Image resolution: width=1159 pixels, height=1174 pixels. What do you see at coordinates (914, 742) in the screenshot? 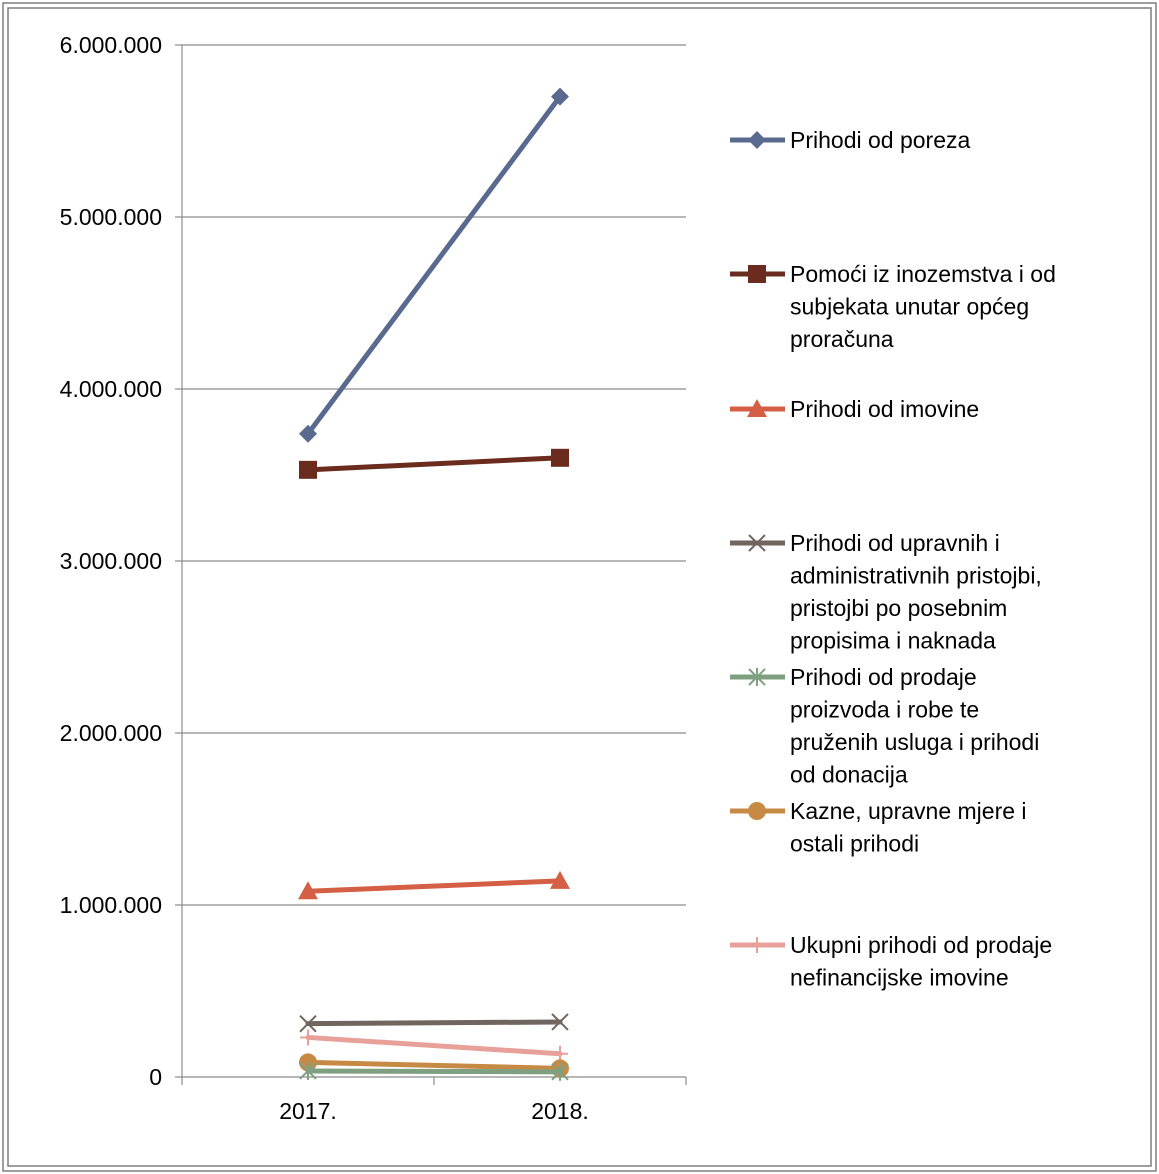
I see `legend-label: pruženih usluga i prihodi` at bounding box center [914, 742].